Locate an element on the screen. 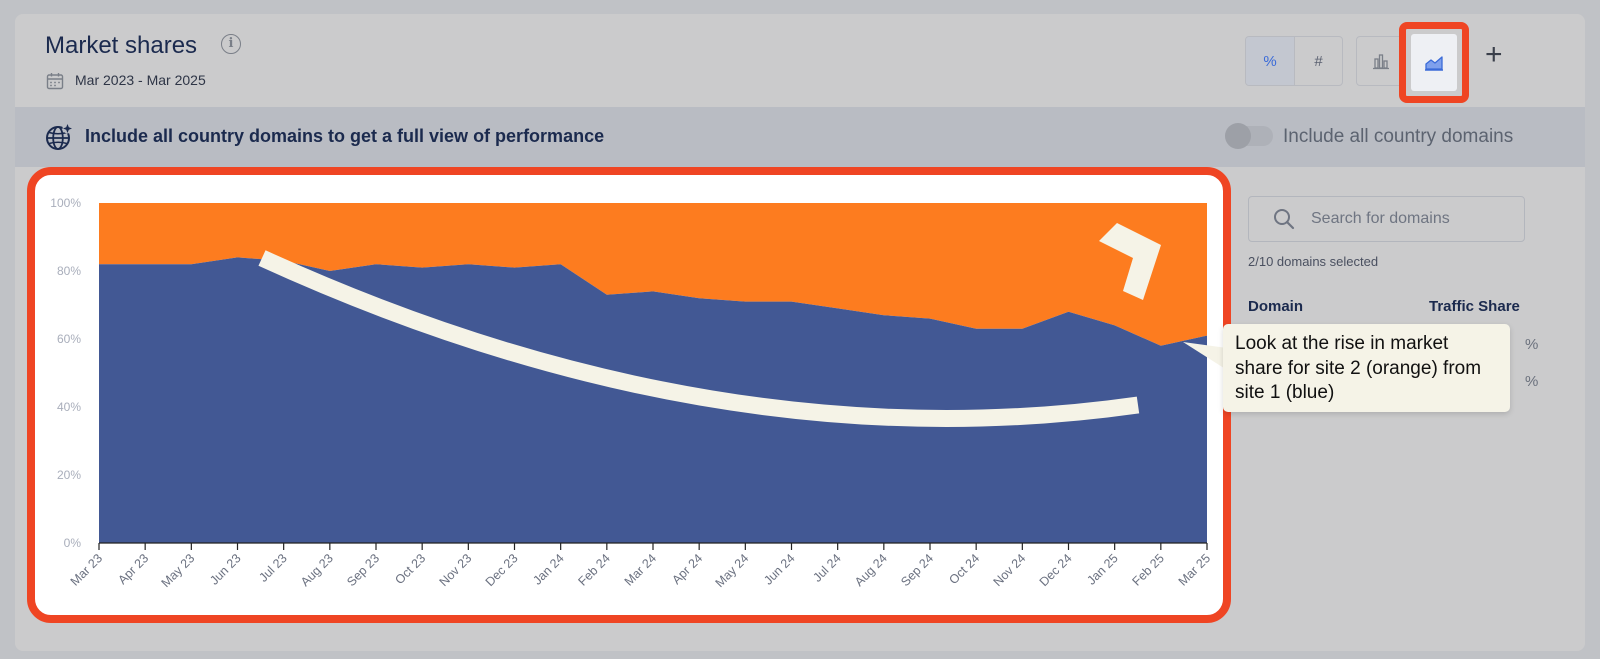  y-tick-label: 40% is located at coordinates (69, 407).